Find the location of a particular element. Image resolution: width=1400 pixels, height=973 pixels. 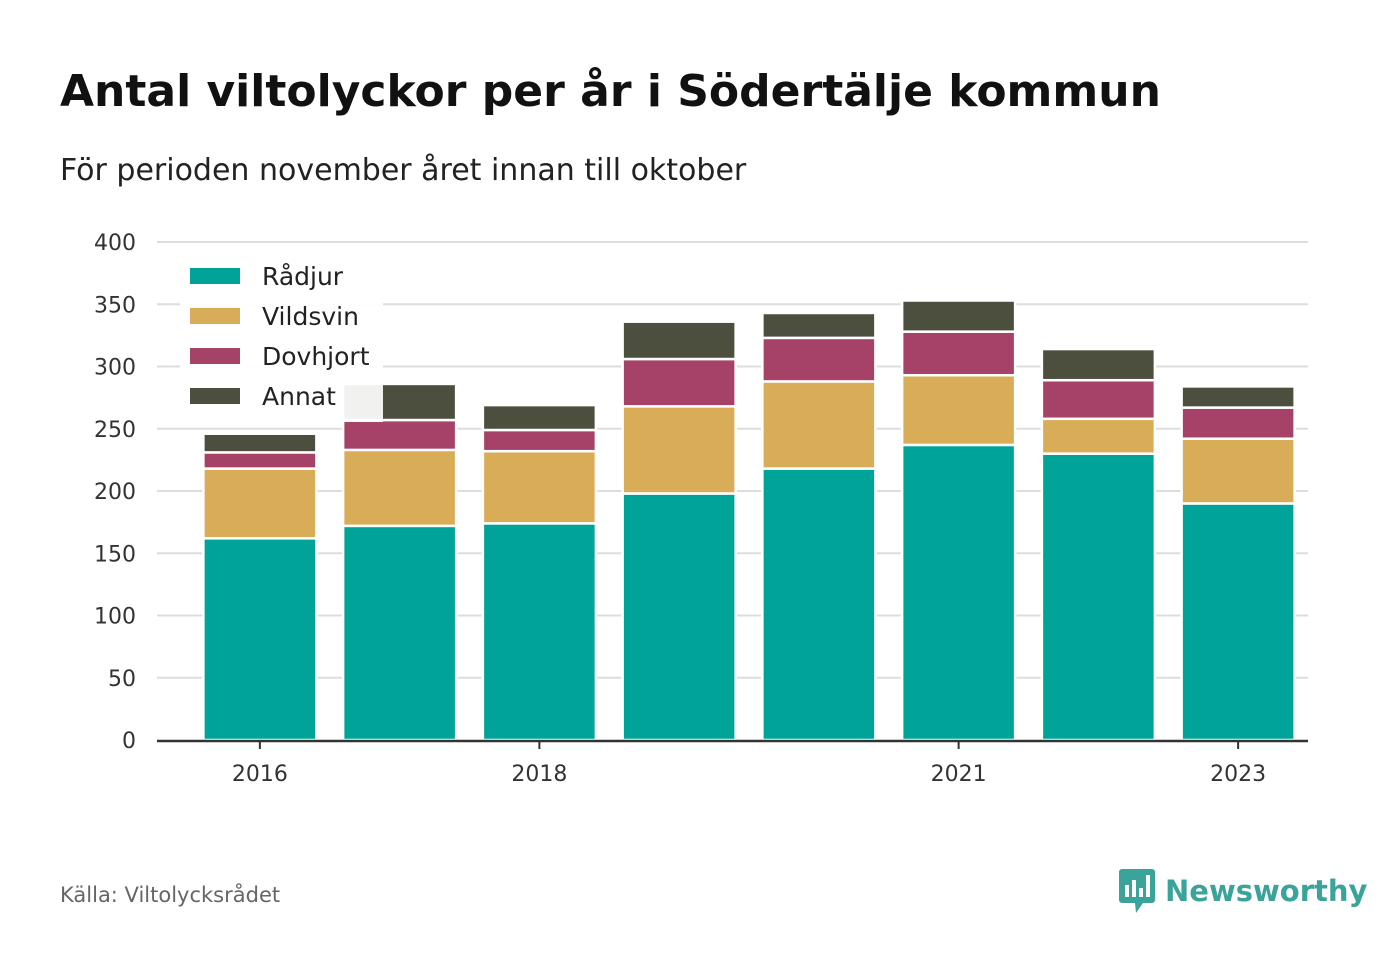

newsworthy-logo: Newsworthy is located at coordinates (1242, 891).